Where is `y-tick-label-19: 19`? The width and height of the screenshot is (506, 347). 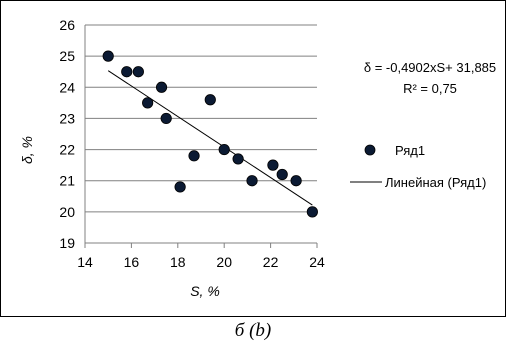 y-tick-label-19: 19 is located at coordinates (67, 243).